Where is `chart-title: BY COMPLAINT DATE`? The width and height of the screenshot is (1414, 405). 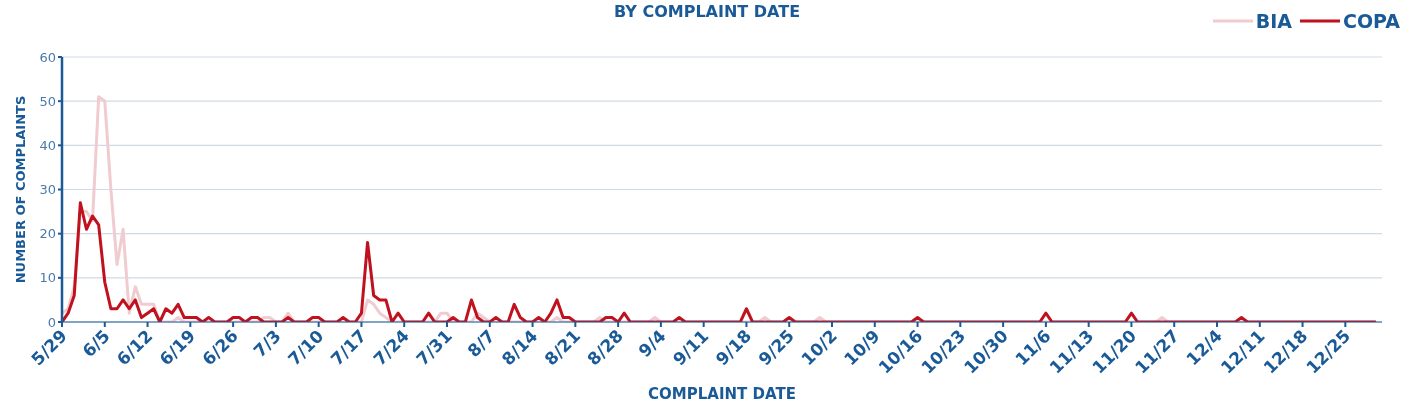
chart-title: BY COMPLAINT DATE is located at coordinates (707, 11).